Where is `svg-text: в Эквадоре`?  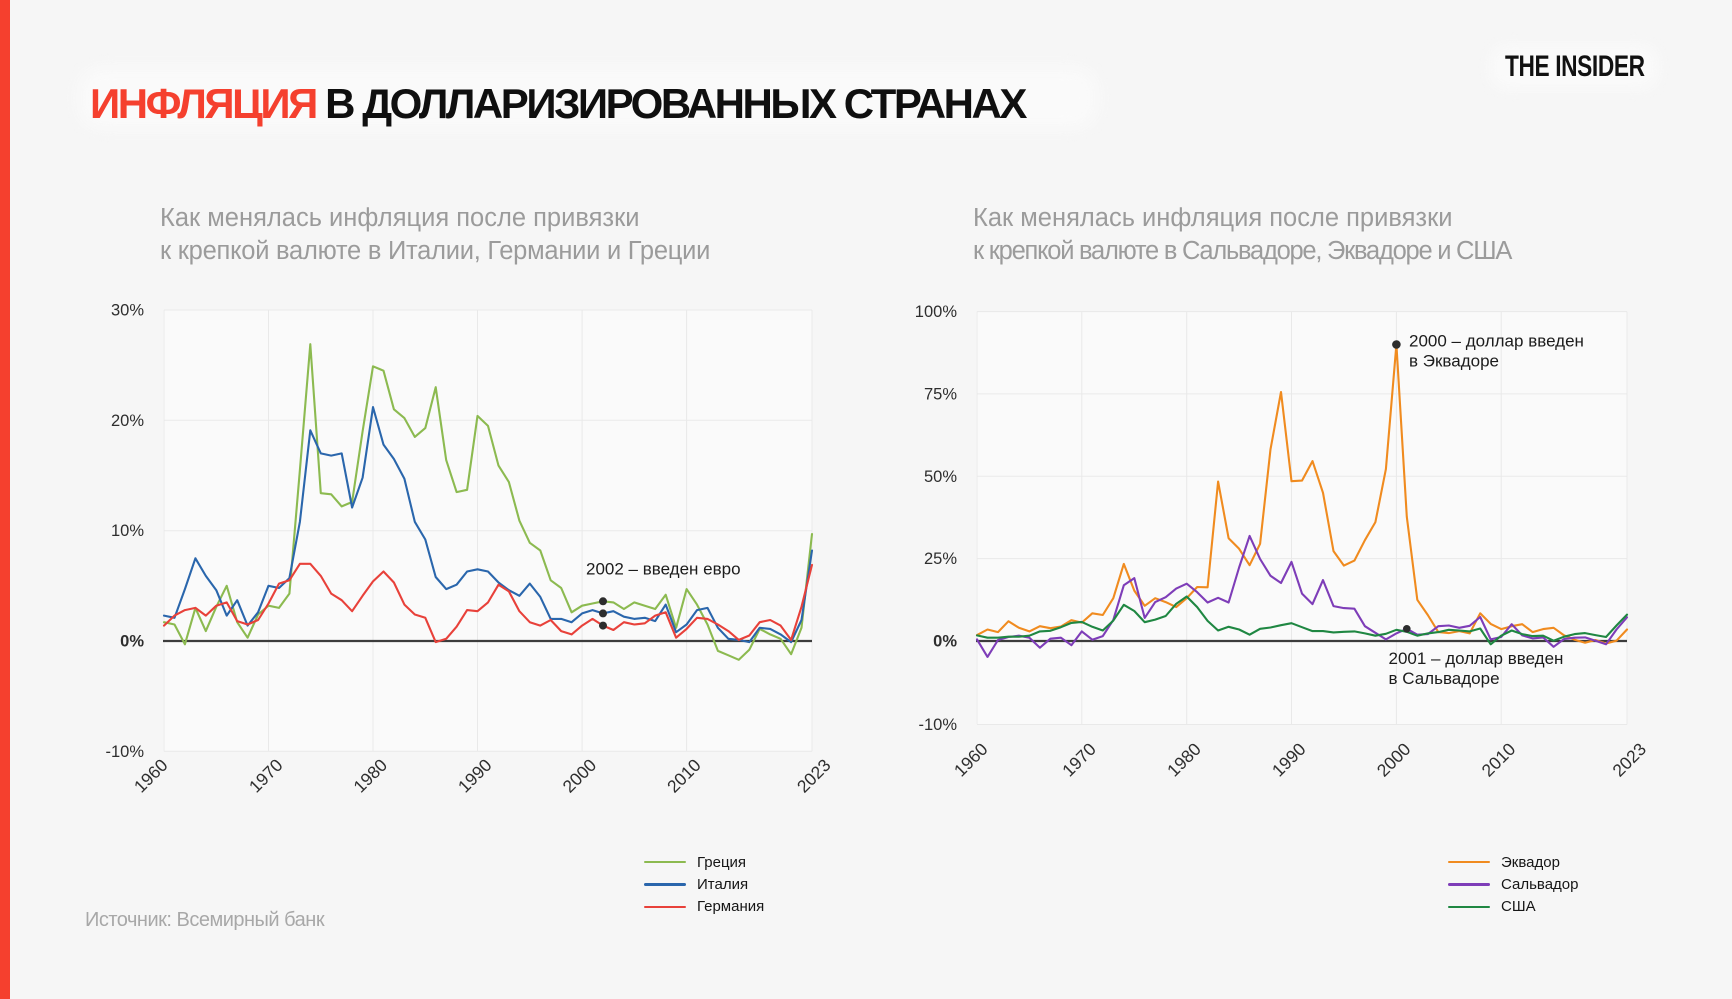
svg-text: в Эквадоре is located at coordinates (1454, 361).